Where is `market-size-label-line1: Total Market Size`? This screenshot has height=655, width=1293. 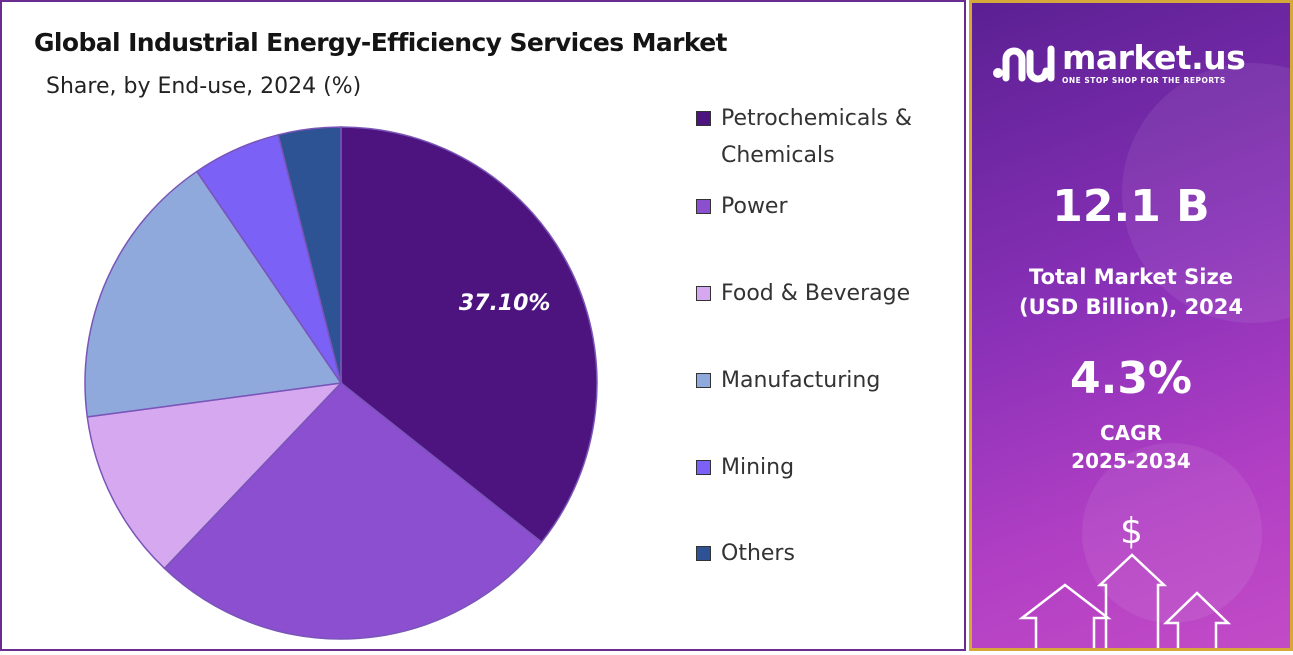
market-size-label-line1: Total Market Size is located at coordinates (1131, 277).